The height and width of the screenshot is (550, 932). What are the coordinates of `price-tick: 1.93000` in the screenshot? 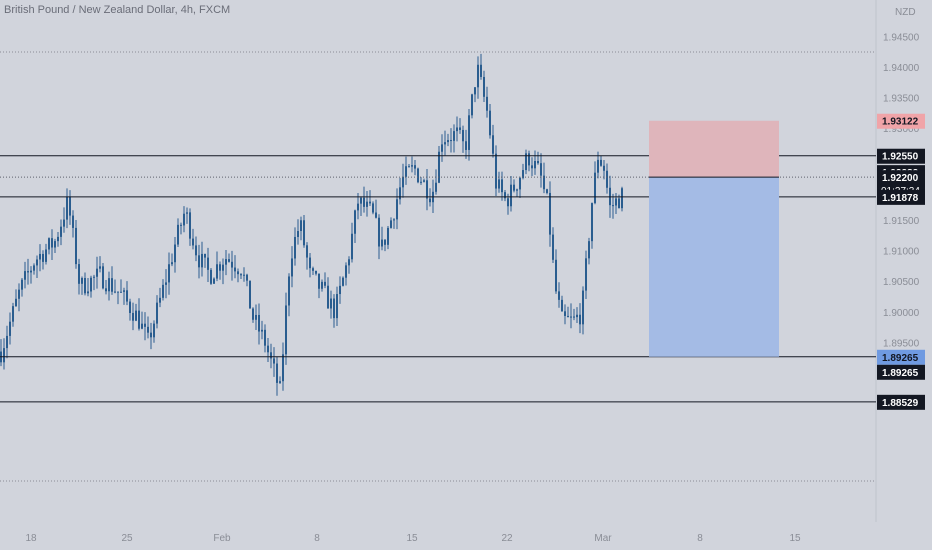 It's located at (901, 129).